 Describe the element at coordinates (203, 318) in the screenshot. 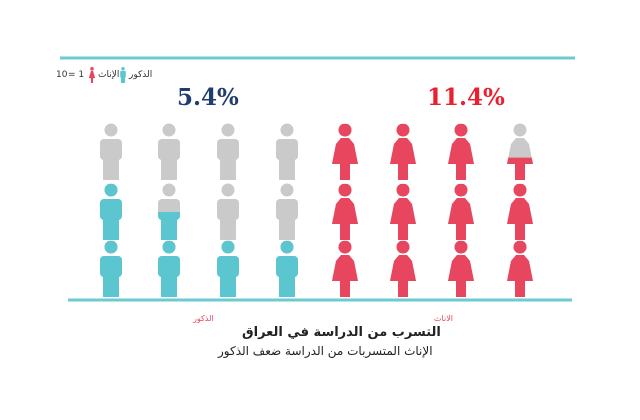

I see `male-axis-label: الذكور` at that location.